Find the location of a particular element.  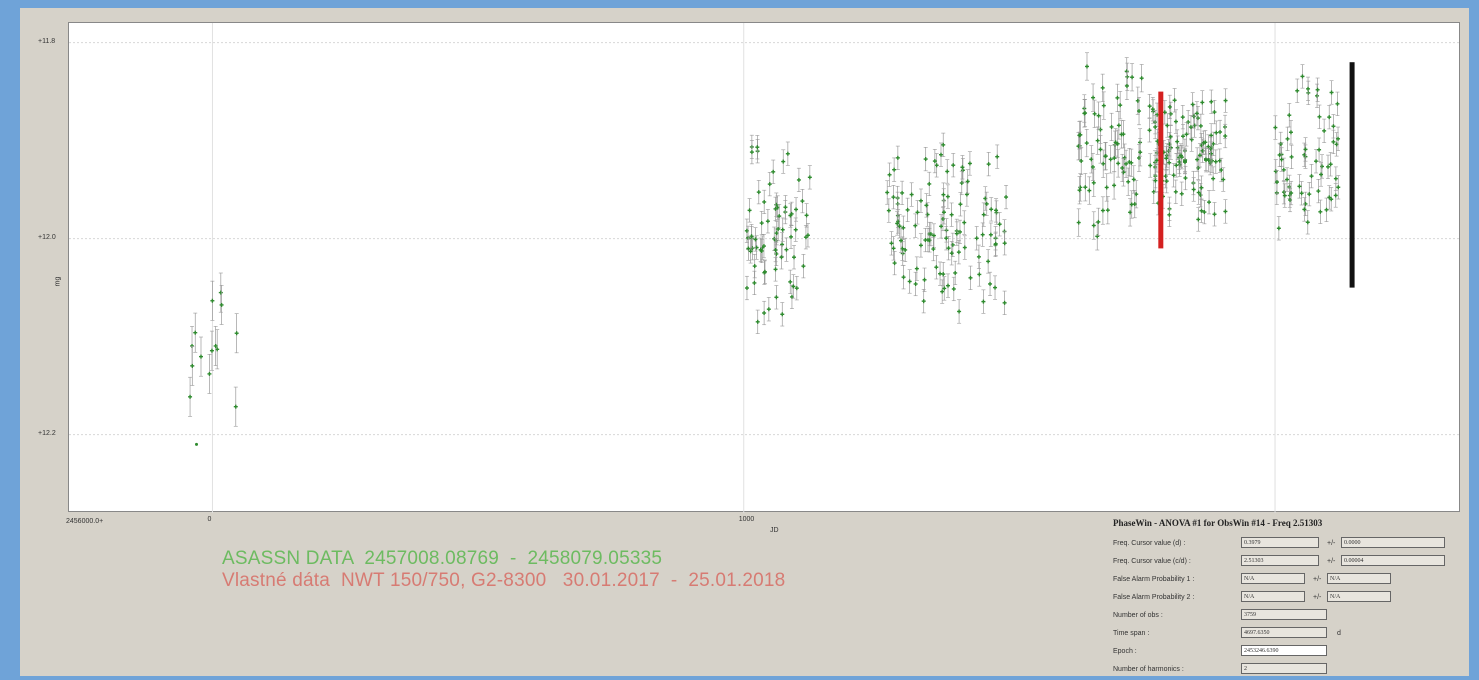

x-axis-offset-label: 2456000.0+ is located at coordinates (85, 521).